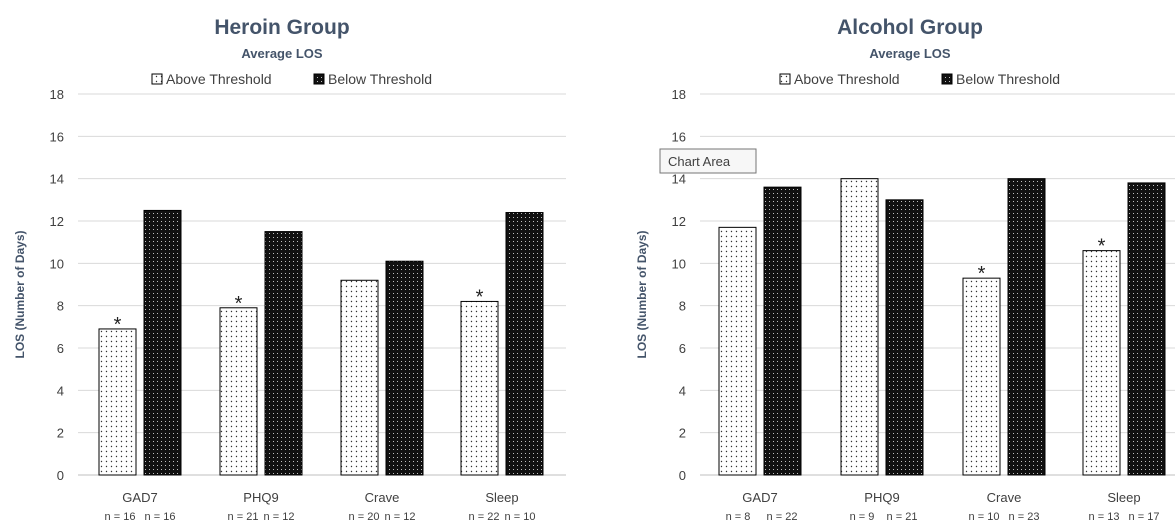  I want to click on sample-size-label: n = 23, so click(1024, 517).